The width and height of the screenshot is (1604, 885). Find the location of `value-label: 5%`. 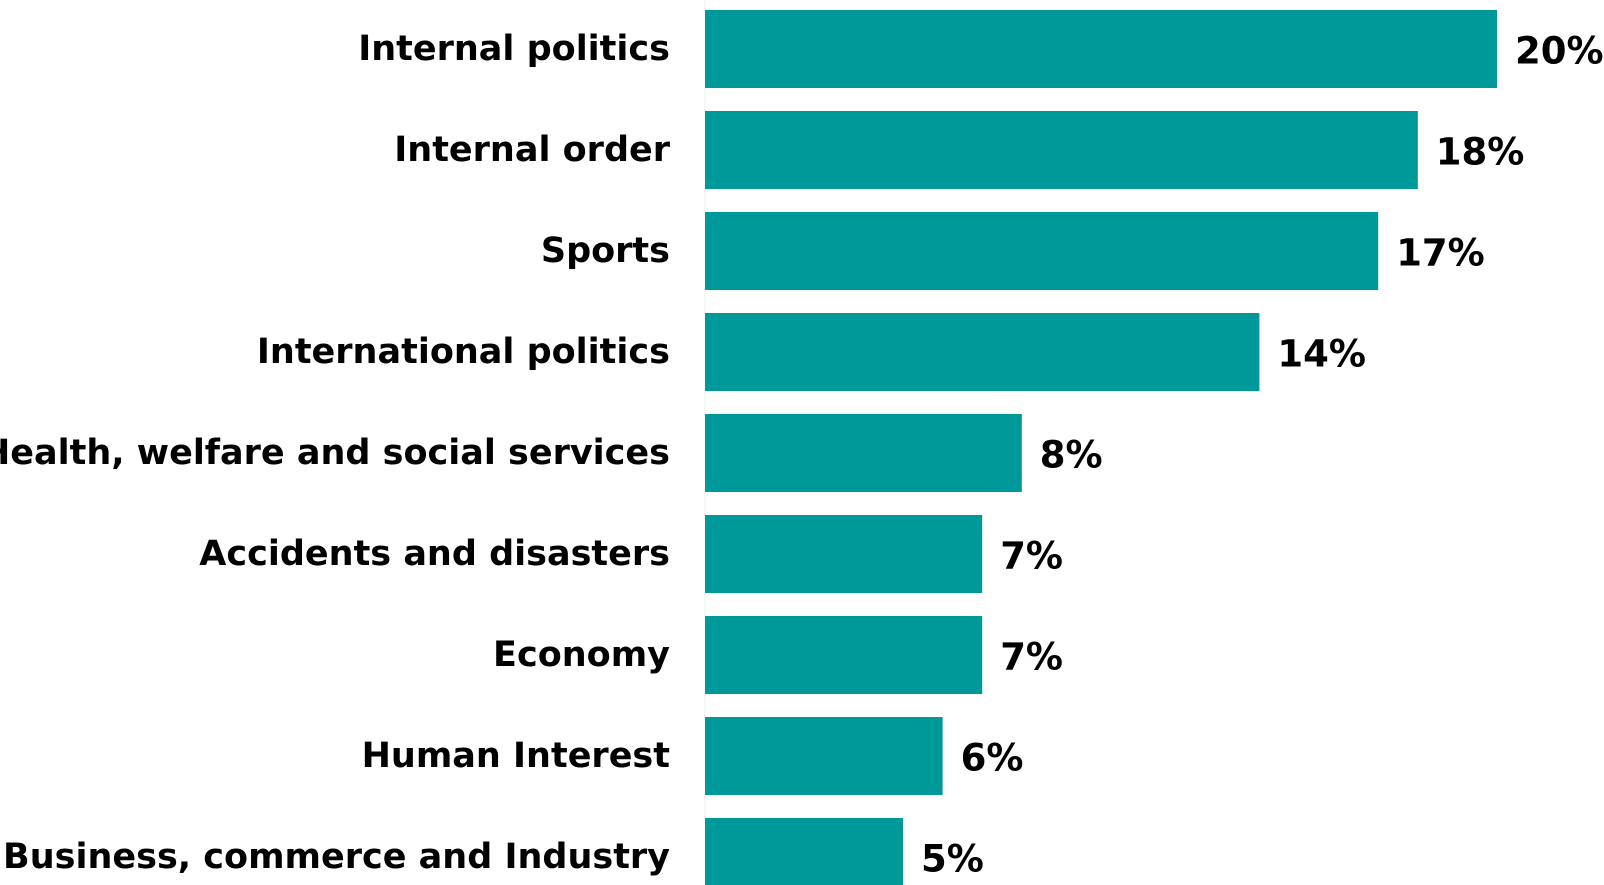

value-label: 5% is located at coordinates (952, 859).